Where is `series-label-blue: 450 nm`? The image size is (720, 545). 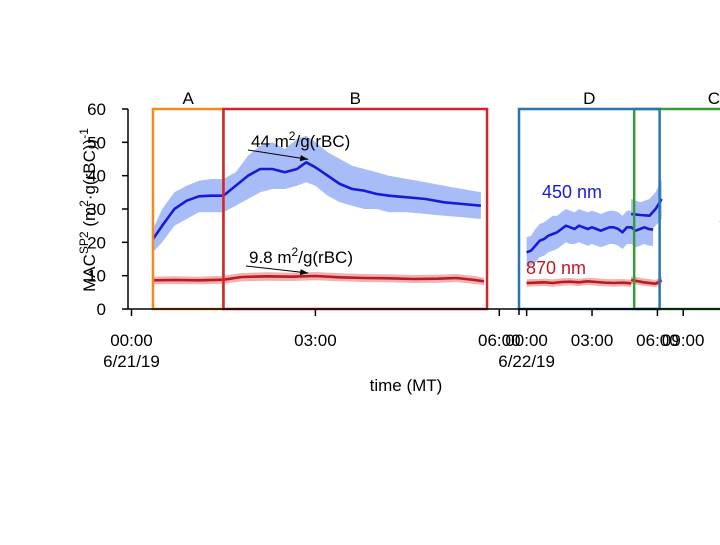 series-label-blue: 450 nm is located at coordinates (572, 192).